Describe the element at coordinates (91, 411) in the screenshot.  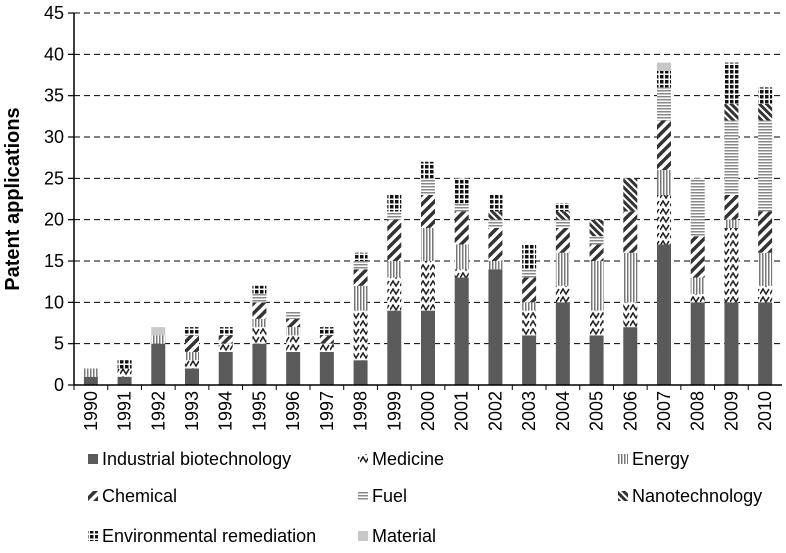
I see `x-tick-label-1990: 1990` at that location.